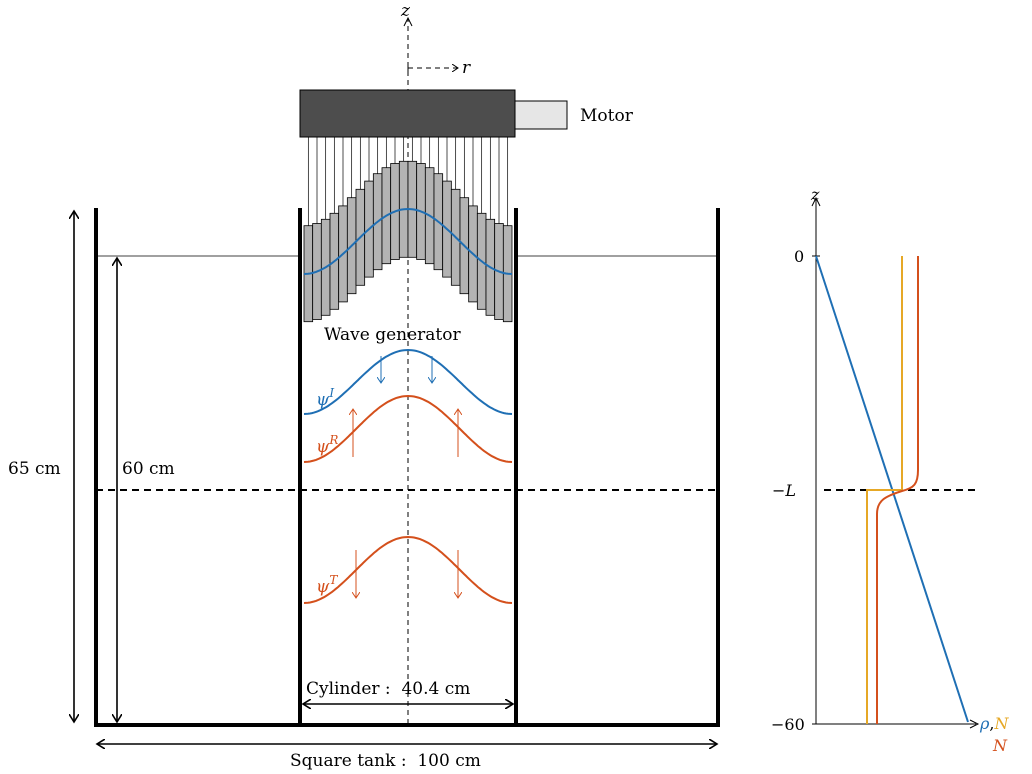 This screenshot has width=1032, height=774. What do you see at coordinates (325, 398) in the screenshot?
I see `incident-wave-label: ψI` at bounding box center [325, 398].